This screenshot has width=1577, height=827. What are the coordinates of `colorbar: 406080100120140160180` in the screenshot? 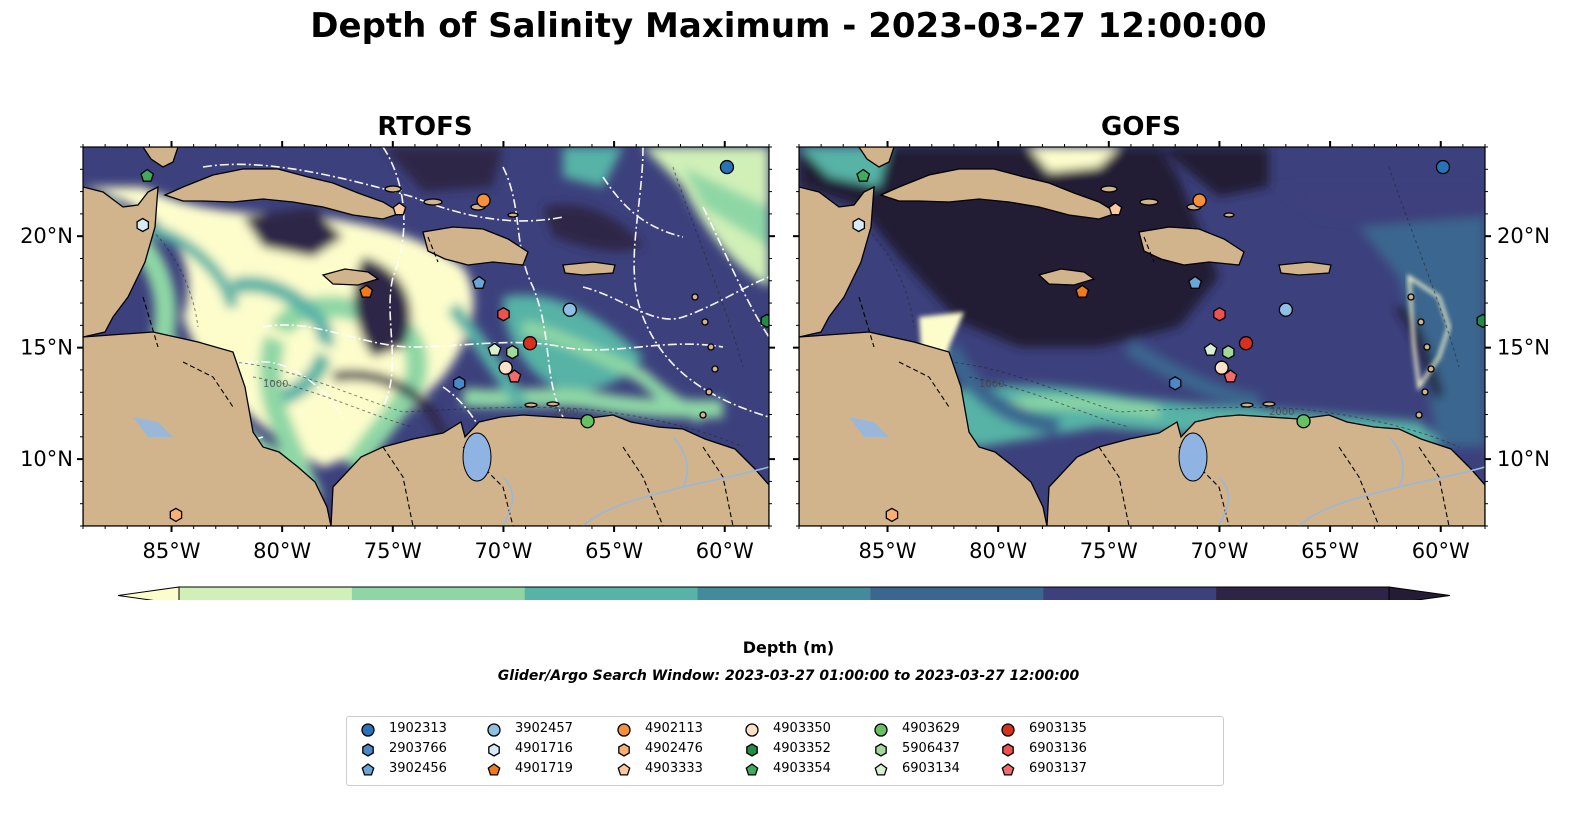 It's located at (784, 593).